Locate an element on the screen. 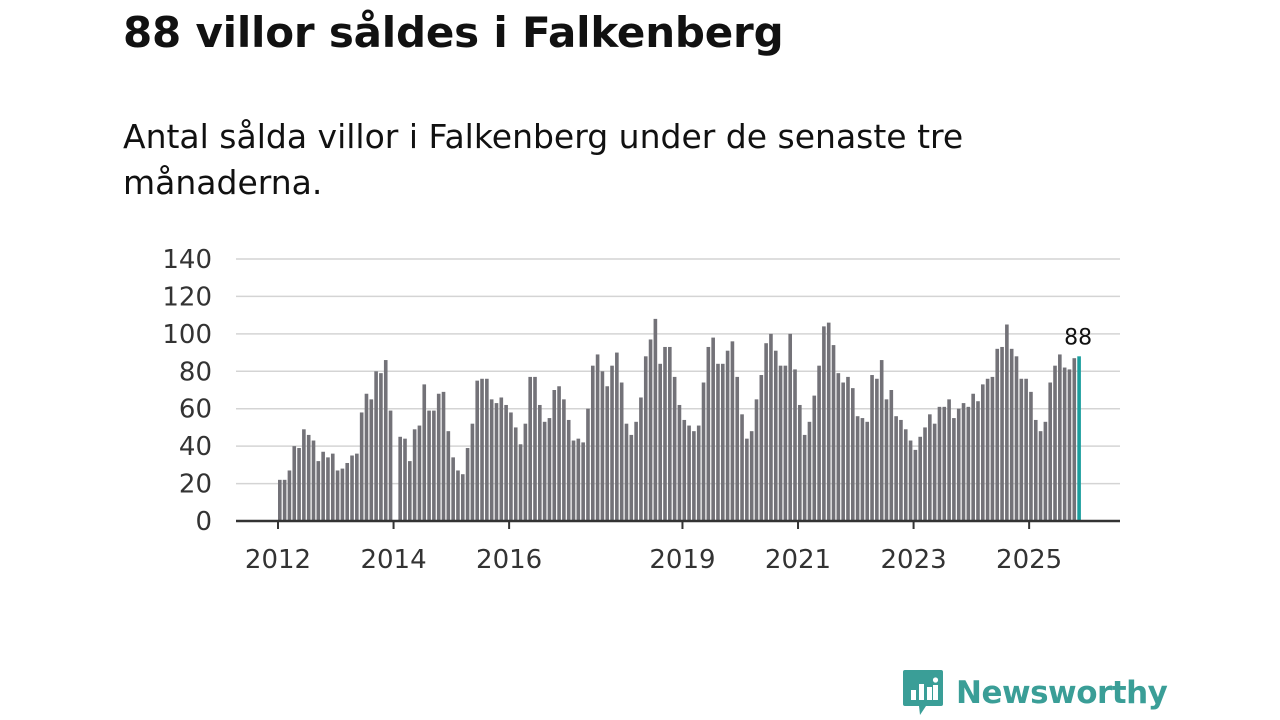  y-tick-label: 60 is located at coordinates (195, 410).